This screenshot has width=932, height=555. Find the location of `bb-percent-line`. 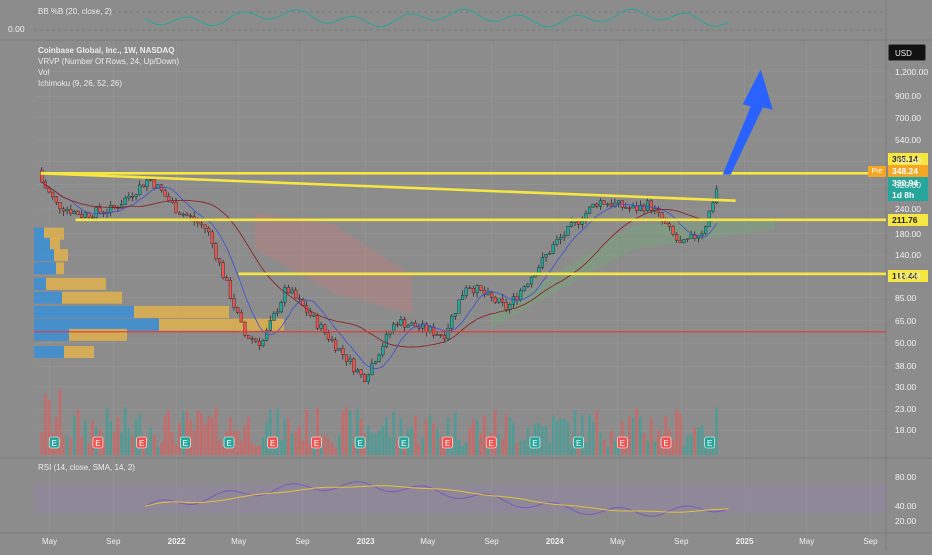

bb-percent-line is located at coordinates (436, 18).